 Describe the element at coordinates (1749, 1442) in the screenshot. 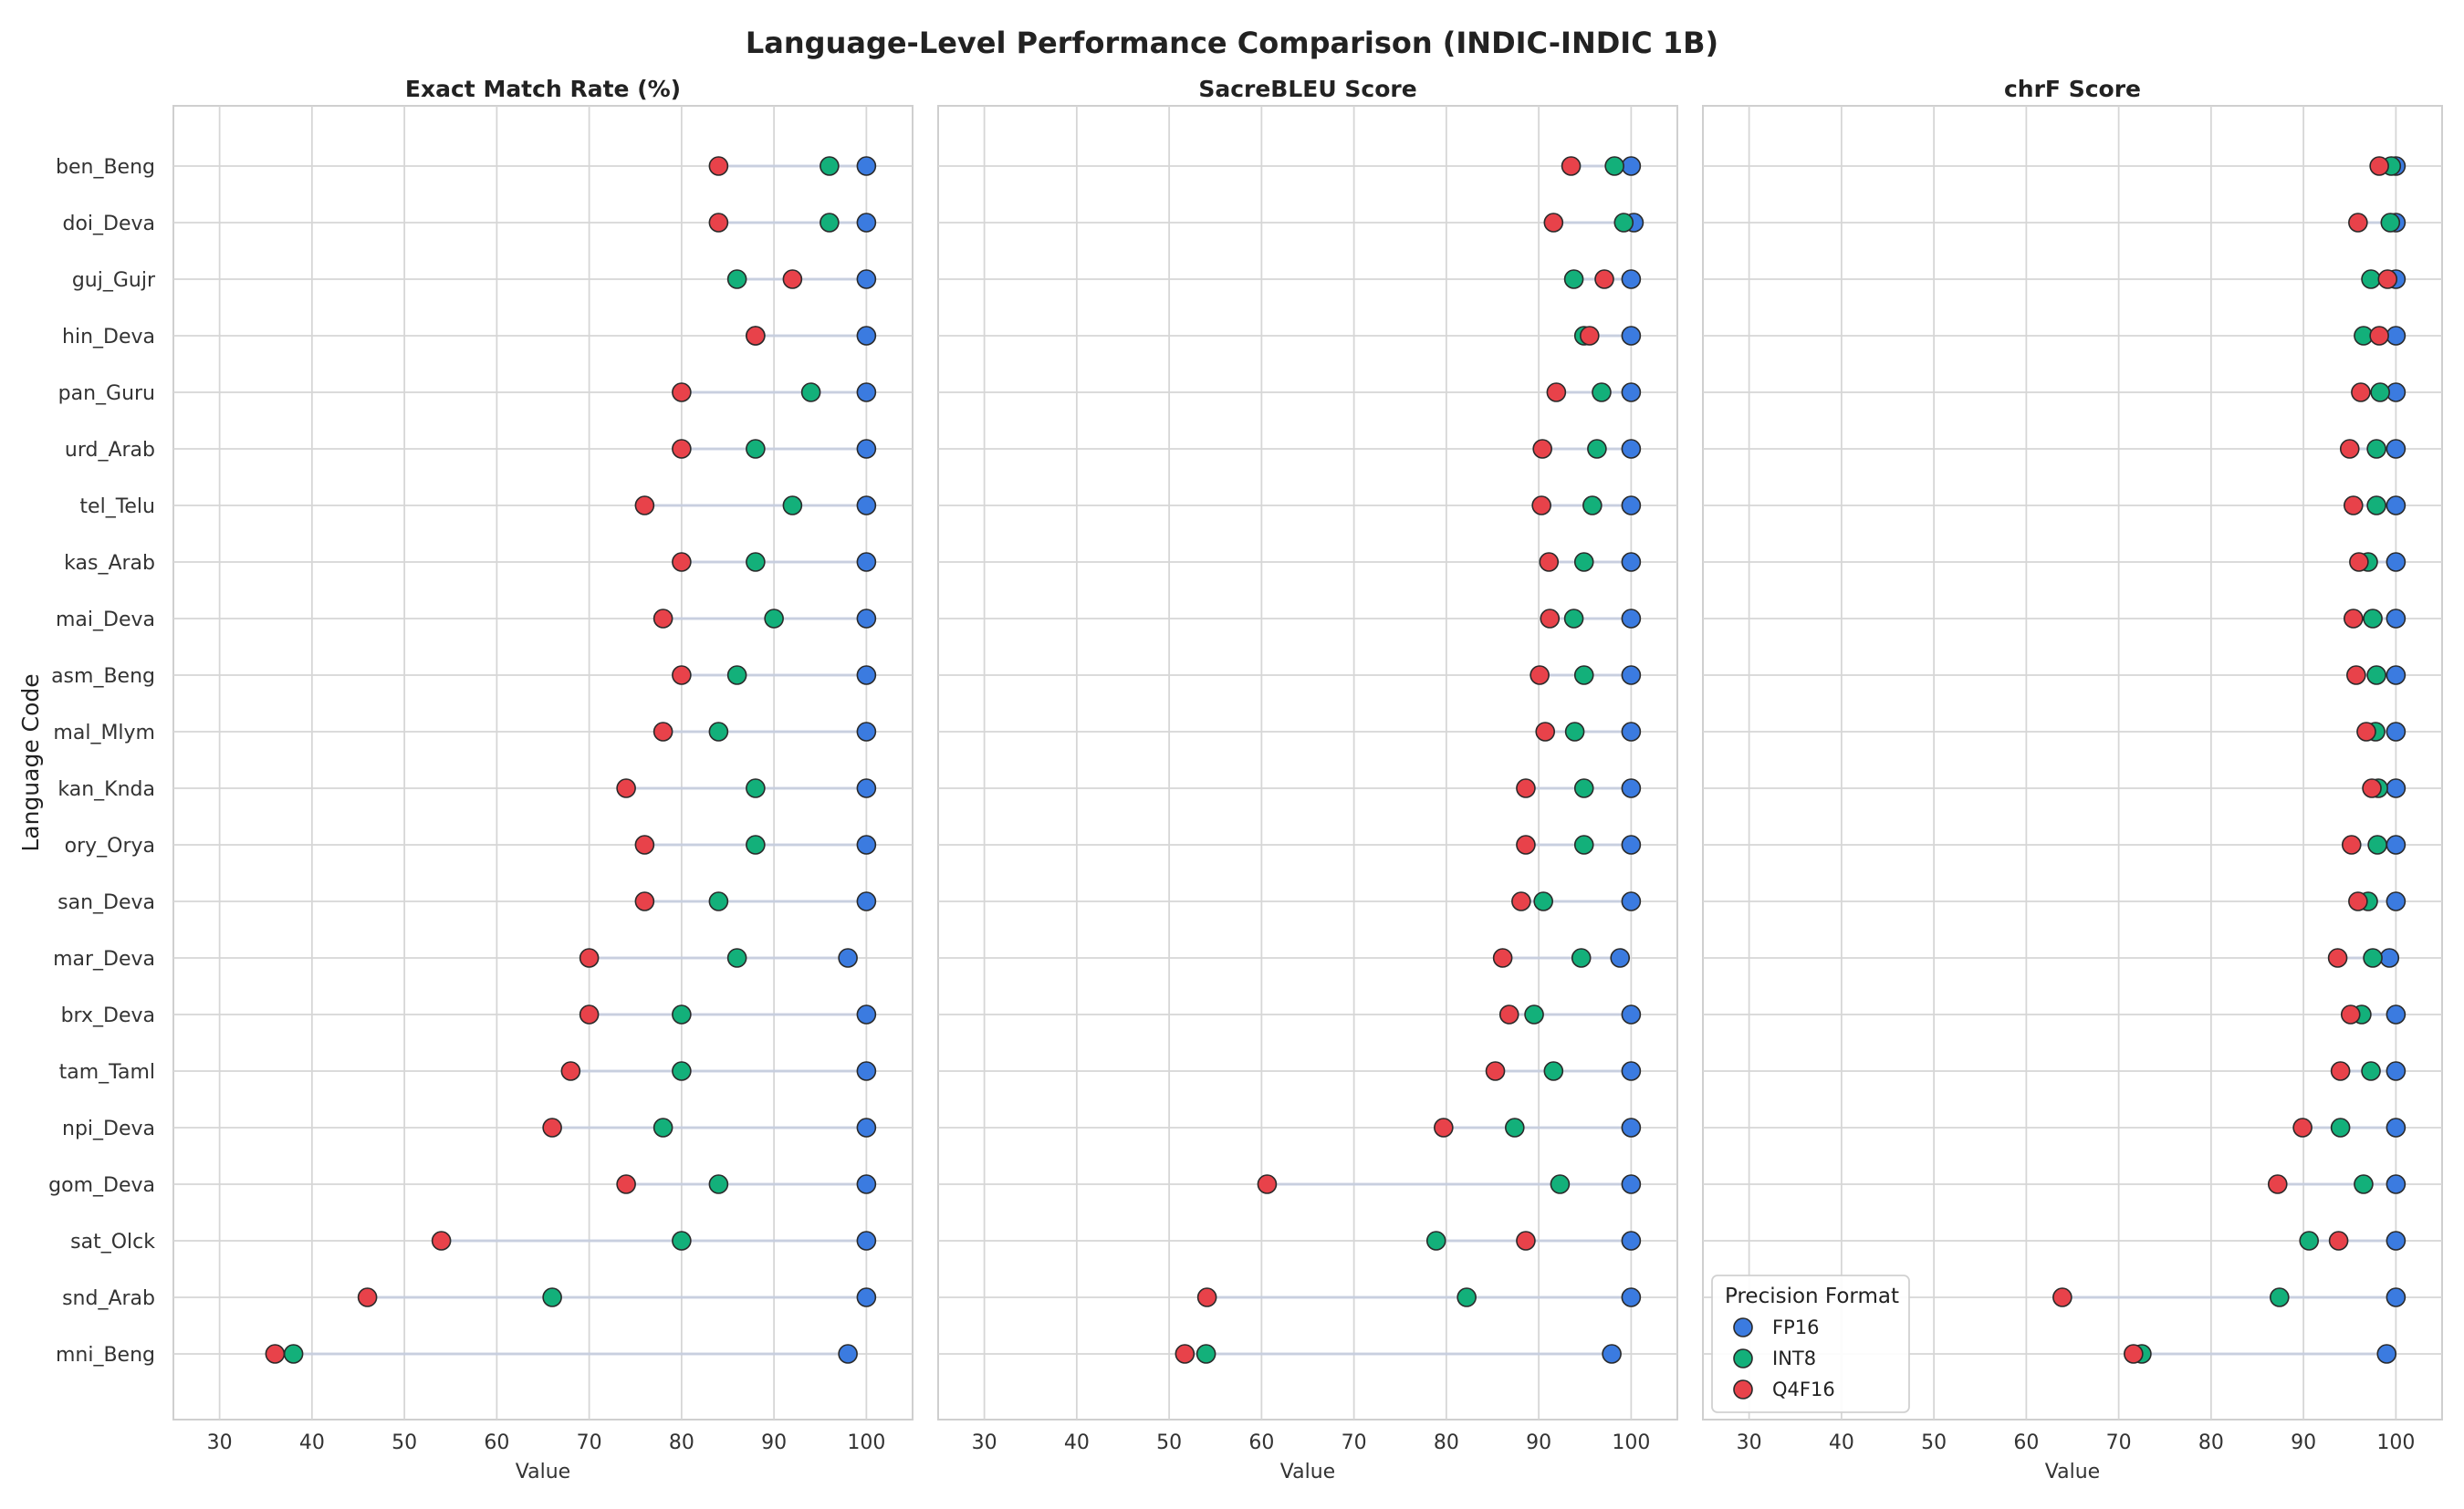

I see `x-tick-label: 30` at that location.